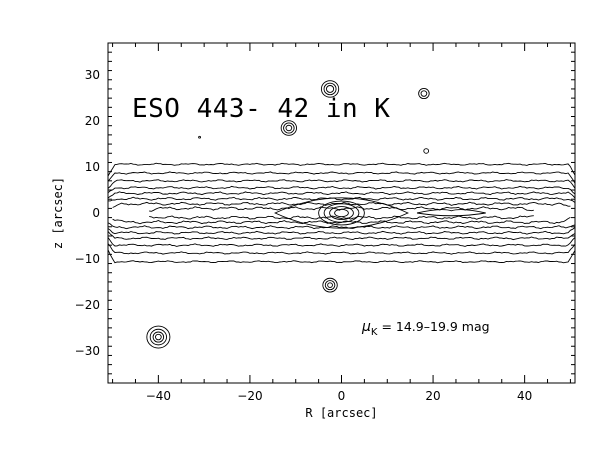  I want to click on galaxy-isophote, so click(341, 213).